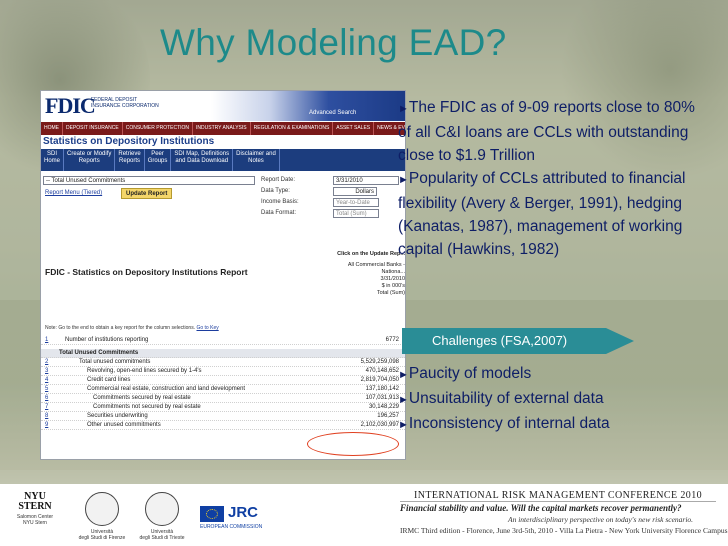 Image resolution: width=728 pixels, height=546 pixels. What do you see at coordinates (117, 416) in the screenshot?
I see `row-label: Securities underwriting` at bounding box center [117, 416].